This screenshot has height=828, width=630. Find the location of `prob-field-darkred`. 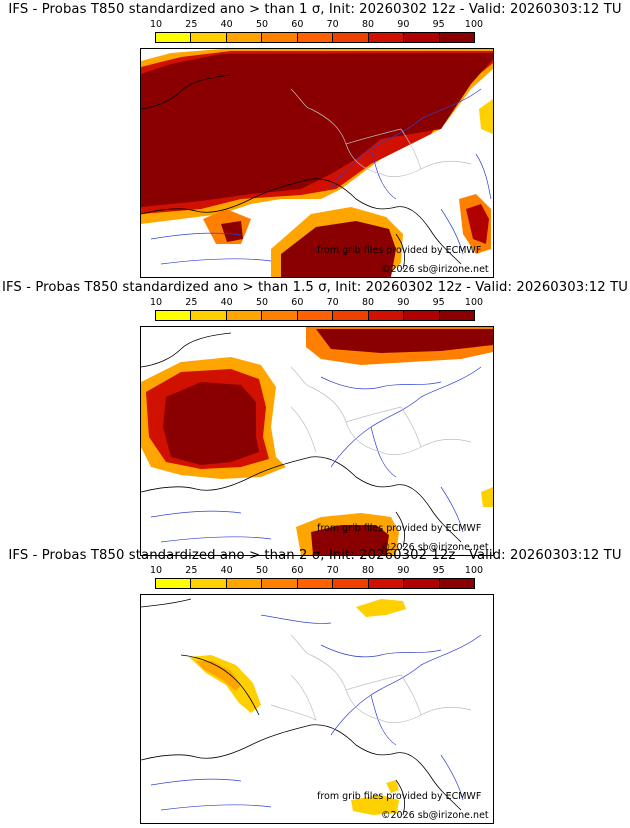

prob-field-darkred is located at coordinates (317, 130).